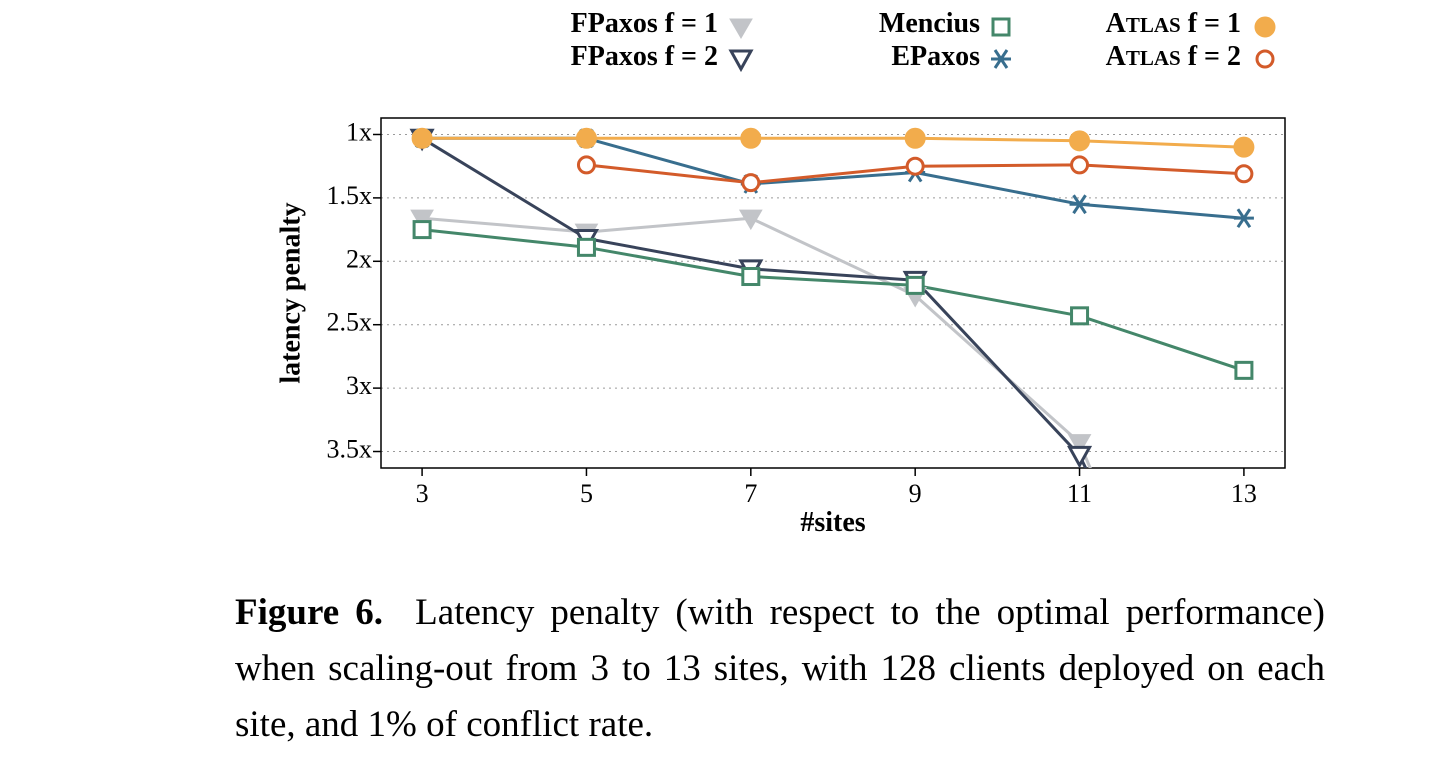 This screenshot has width=1434, height=760. I want to click on x-tick-label: 9, so click(915, 493).